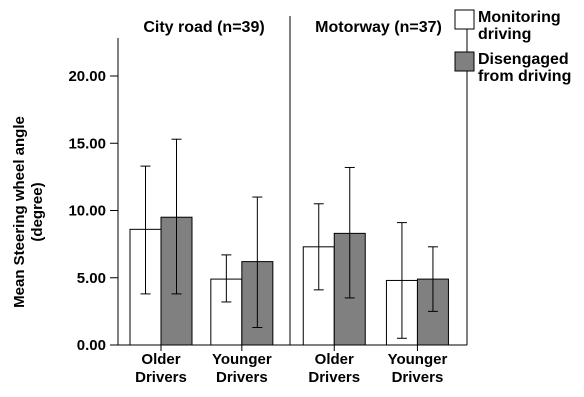  Describe the element at coordinates (464, 19) in the screenshot. I see `legend-swatch-monitoring` at that location.